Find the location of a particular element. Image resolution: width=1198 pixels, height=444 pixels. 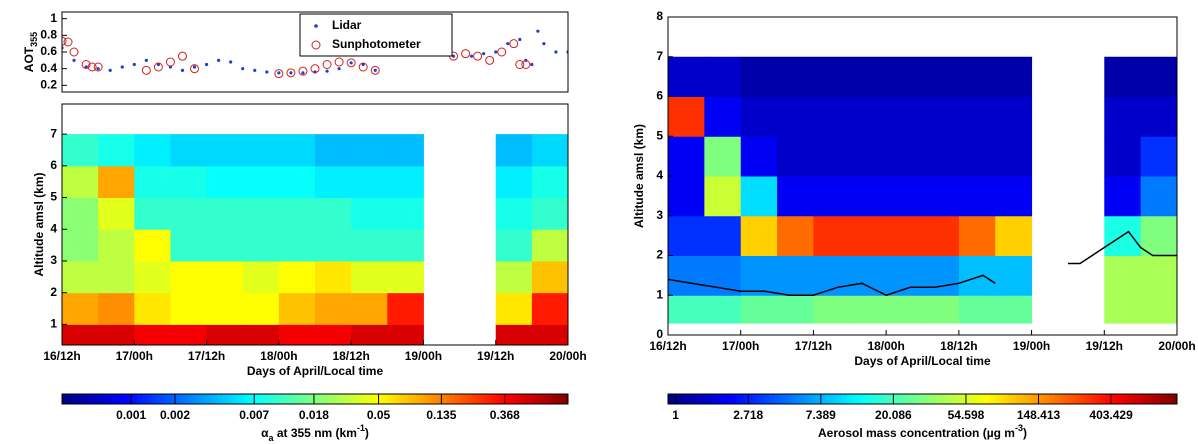

colorbar-tick-label: 1 is located at coordinates (675, 415).